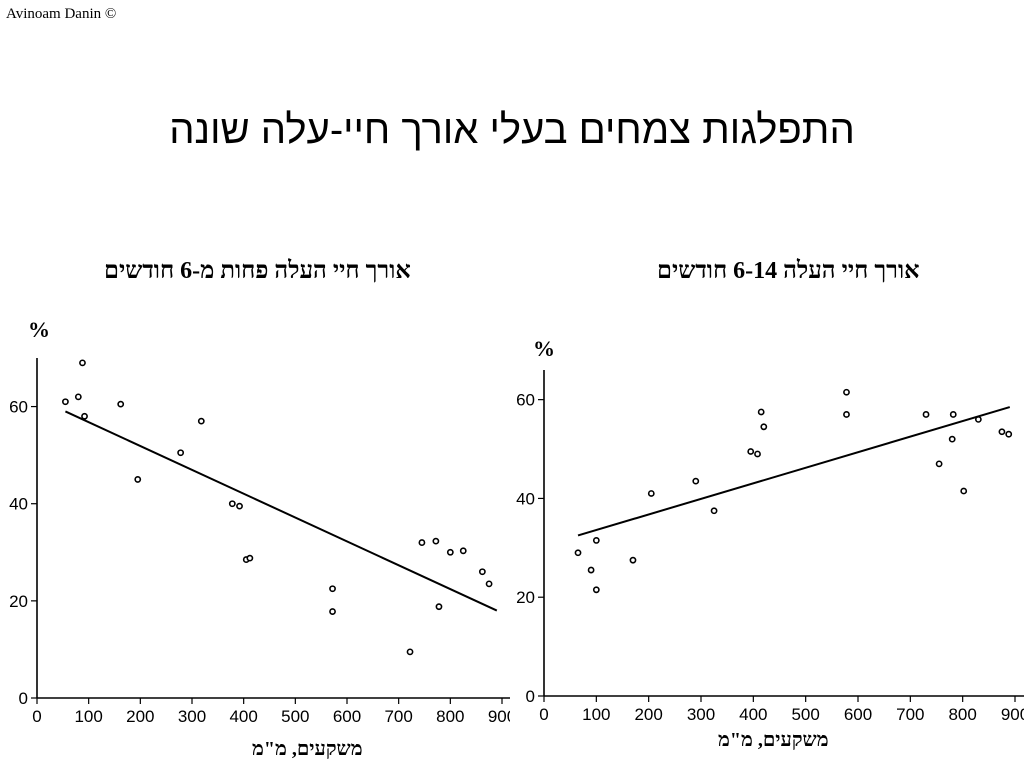 This screenshot has width=1024, height=768. I want to click on right-y-tick-label: 20, so click(525, 597).